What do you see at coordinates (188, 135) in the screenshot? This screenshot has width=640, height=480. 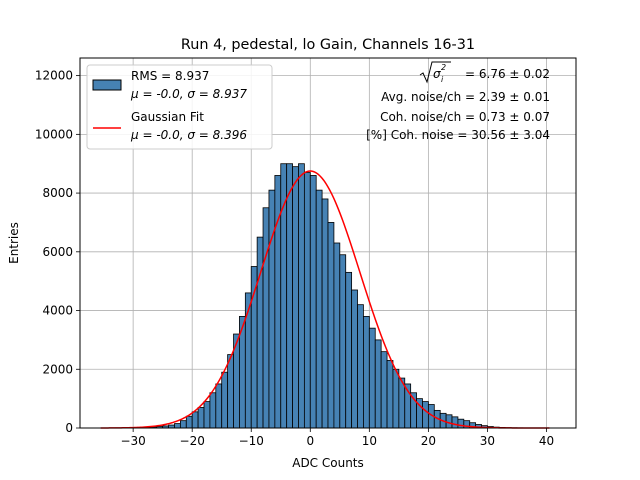 I see `legend-label-fit-params: μ = -0.0, σ = 8.396` at bounding box center [188, 135].